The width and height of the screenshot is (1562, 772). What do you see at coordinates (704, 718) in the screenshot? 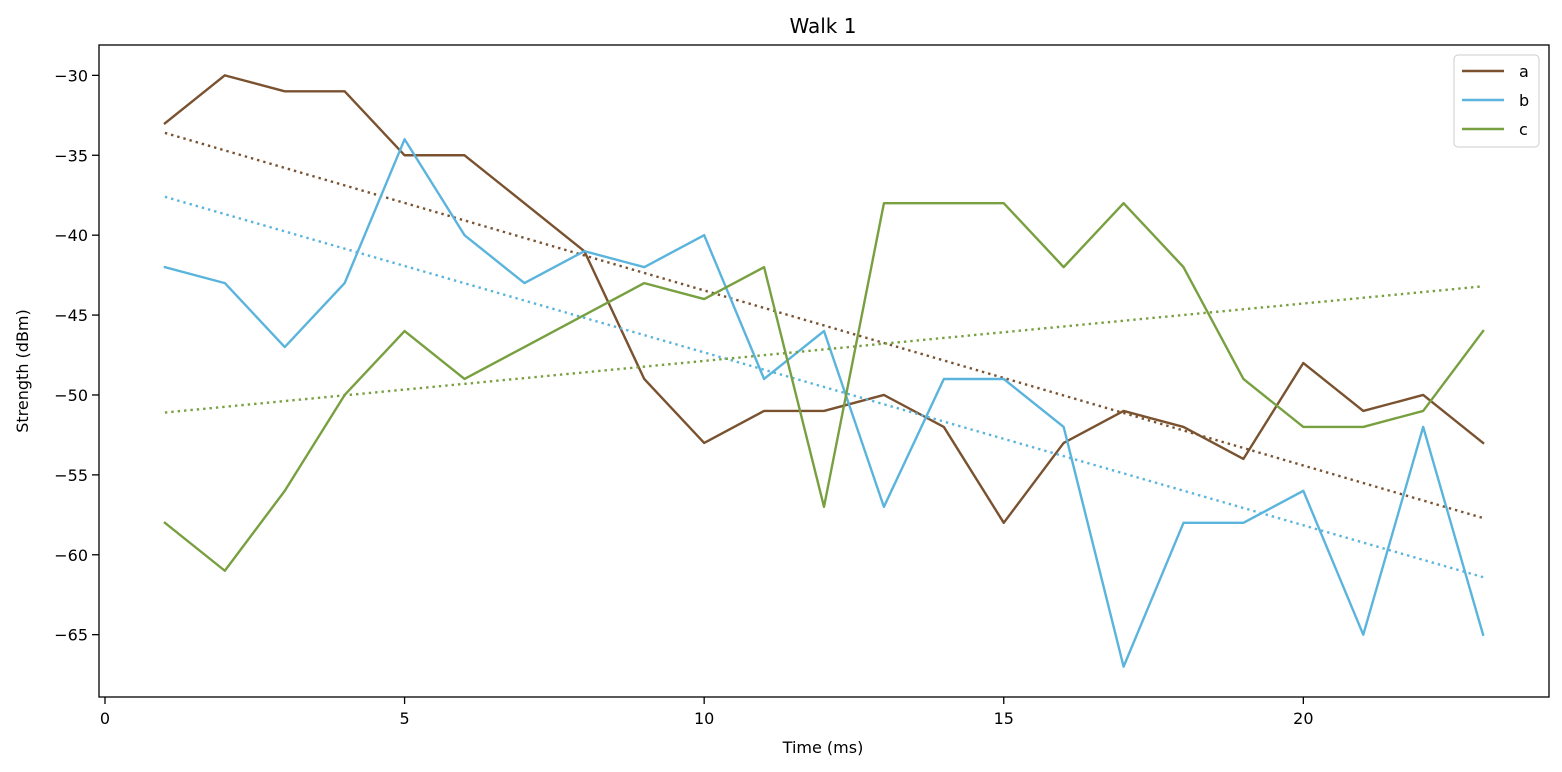
I see `x-tick-label: 10` at bounding box center [704, 718].